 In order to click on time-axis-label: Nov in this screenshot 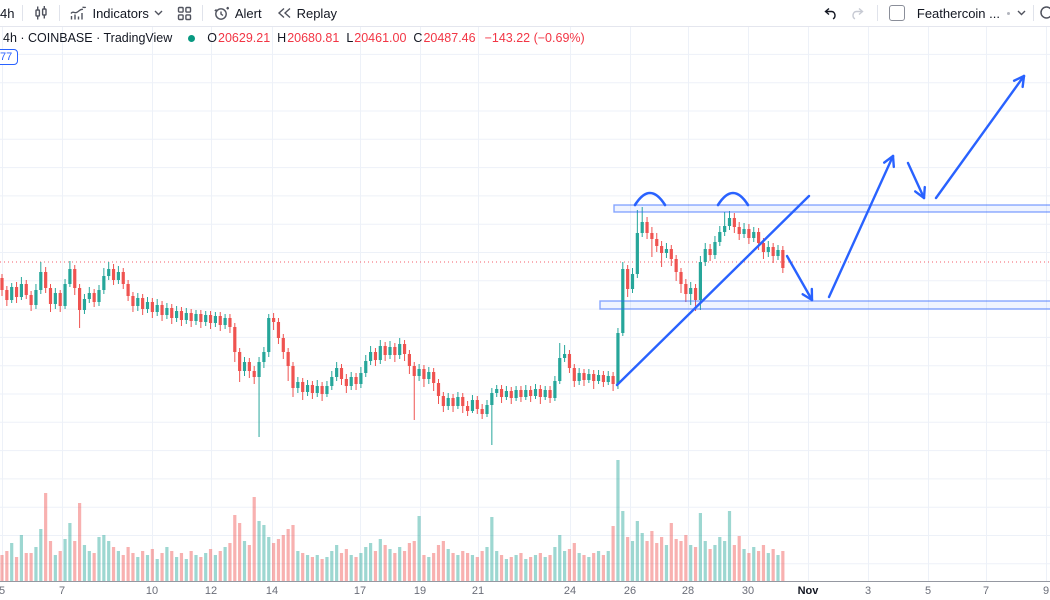, I will do `click(808, 591)`.